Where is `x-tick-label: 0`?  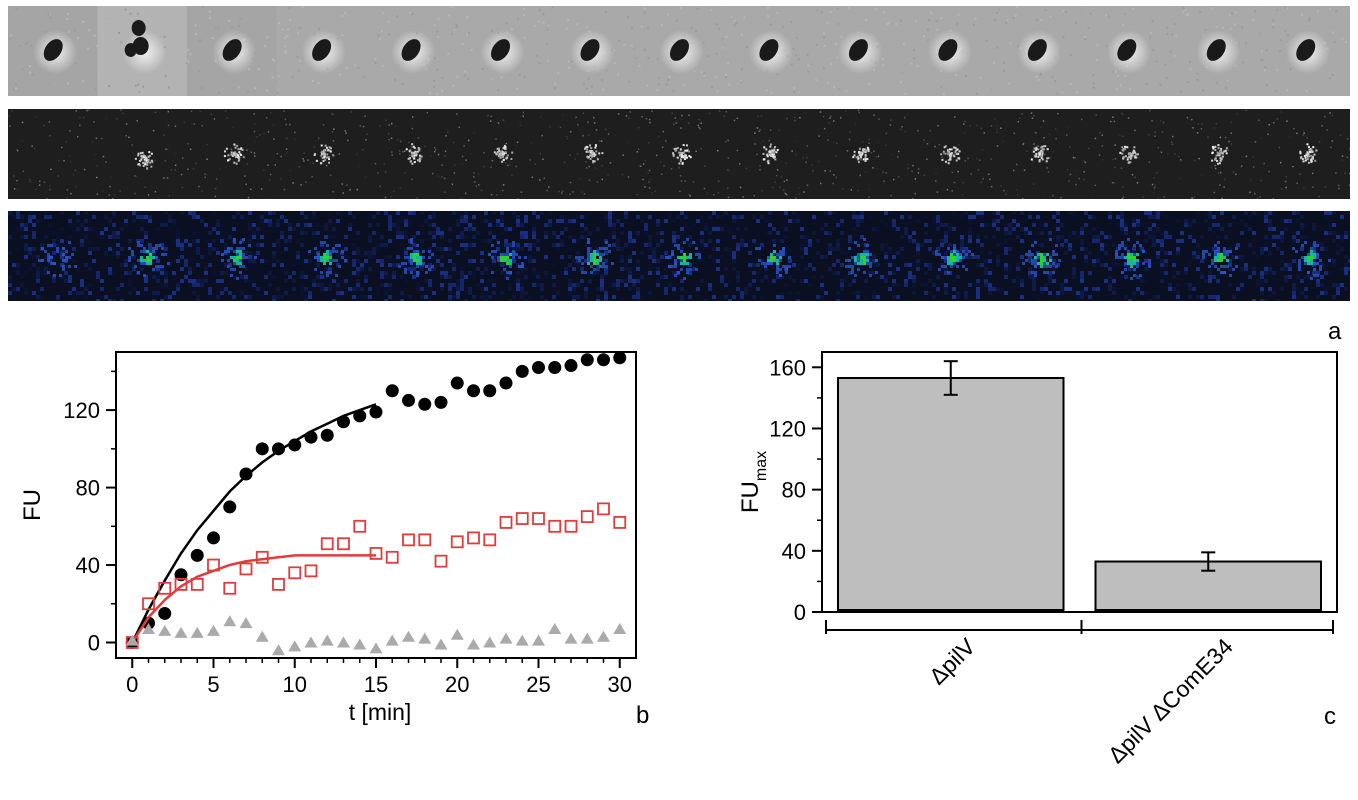
x-tick-label: 0 is located at coordinates (132, 684).